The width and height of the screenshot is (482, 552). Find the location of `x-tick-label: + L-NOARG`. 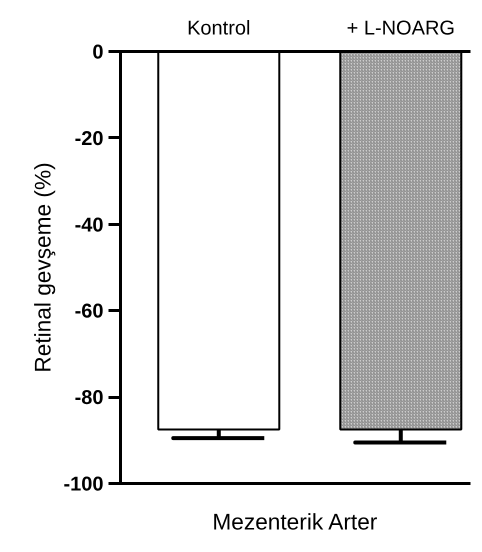

x-tick-label: + L-NOARG is located at coordinates (400, 29).